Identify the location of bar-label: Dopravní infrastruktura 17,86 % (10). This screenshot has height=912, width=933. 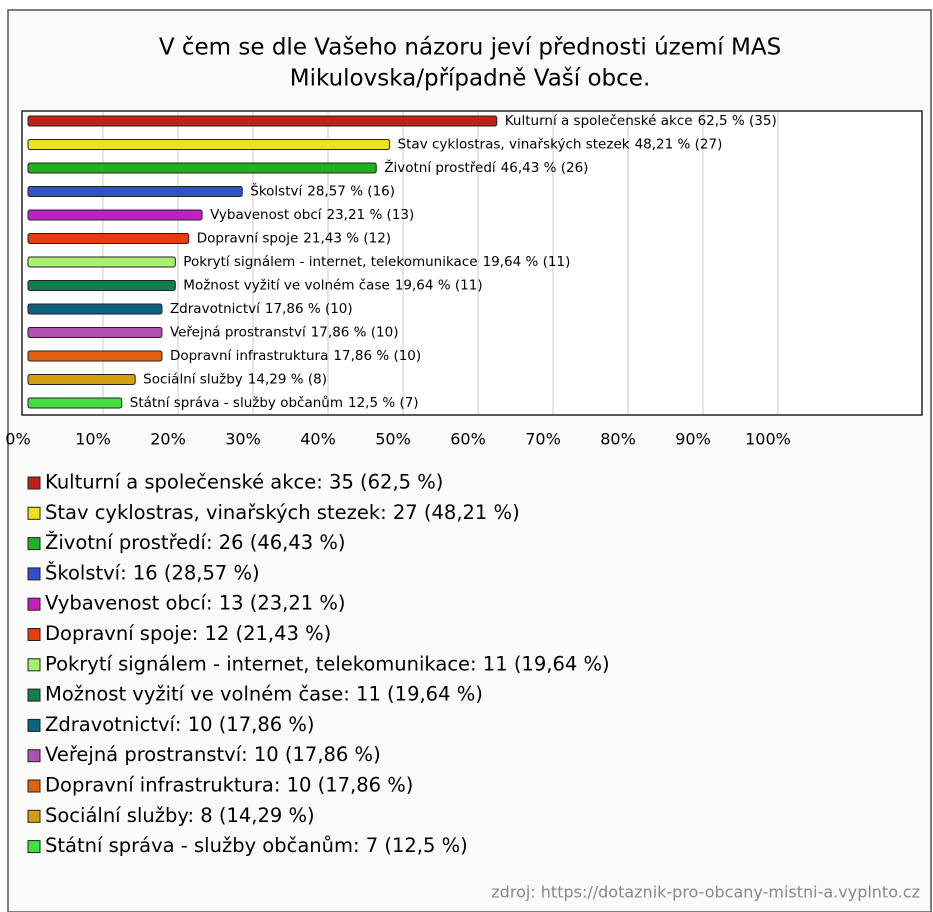
(295, 356).